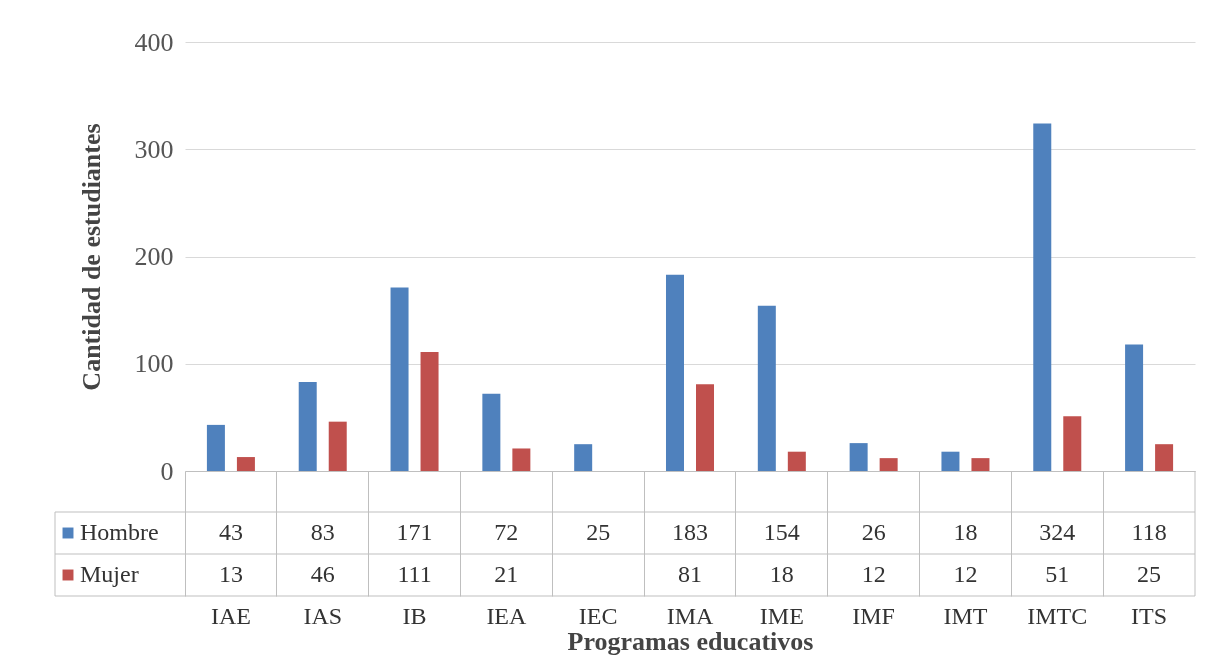  What do you see at coordinates (1057, 615) in the screenshot?
I see `x-tick-label: IMTC` at bounding box center [1057, 615].